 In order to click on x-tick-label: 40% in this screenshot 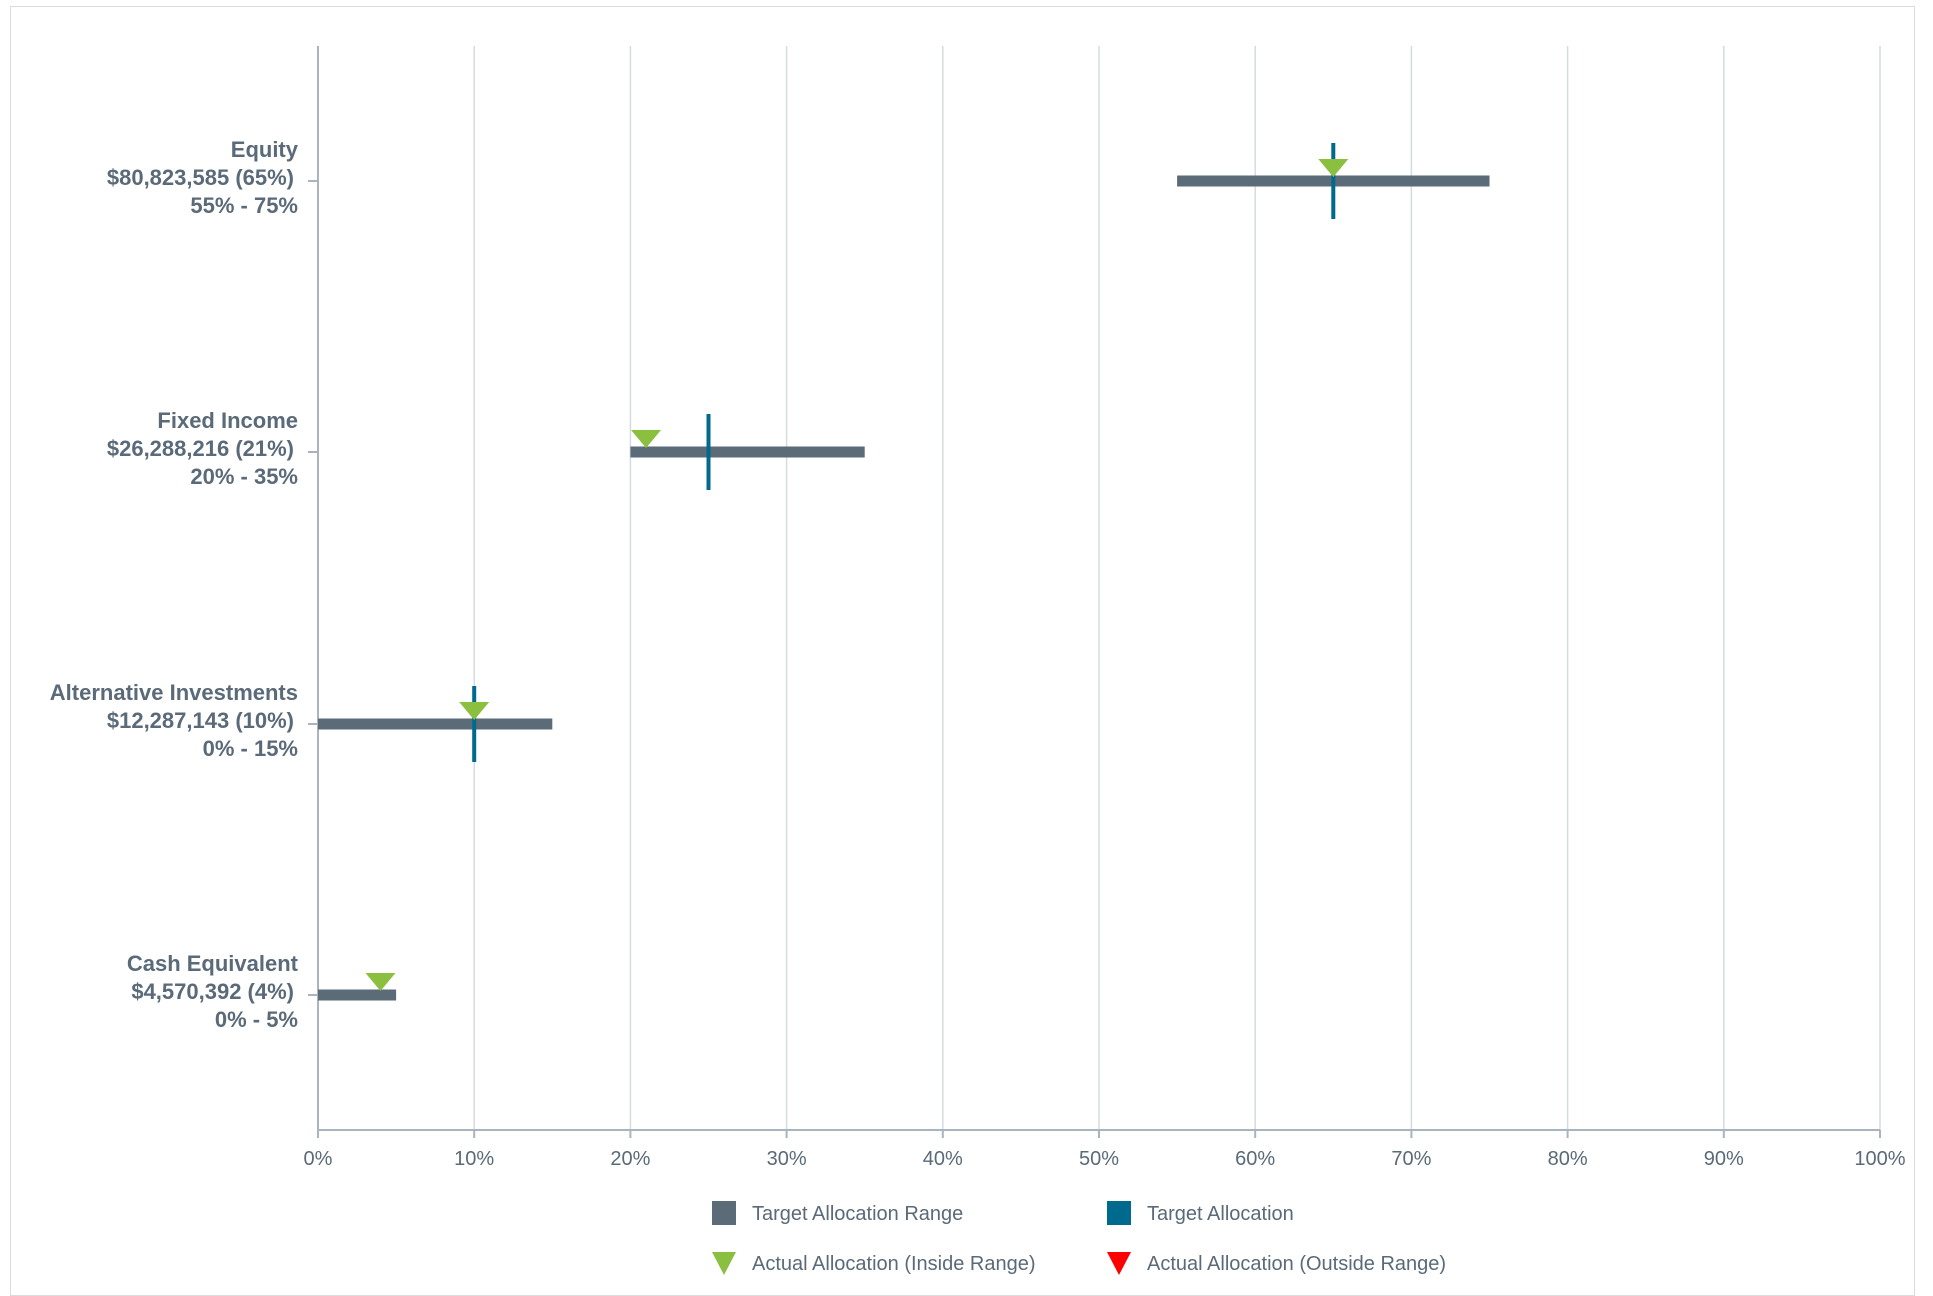, I will do `click(943, 1159)`.